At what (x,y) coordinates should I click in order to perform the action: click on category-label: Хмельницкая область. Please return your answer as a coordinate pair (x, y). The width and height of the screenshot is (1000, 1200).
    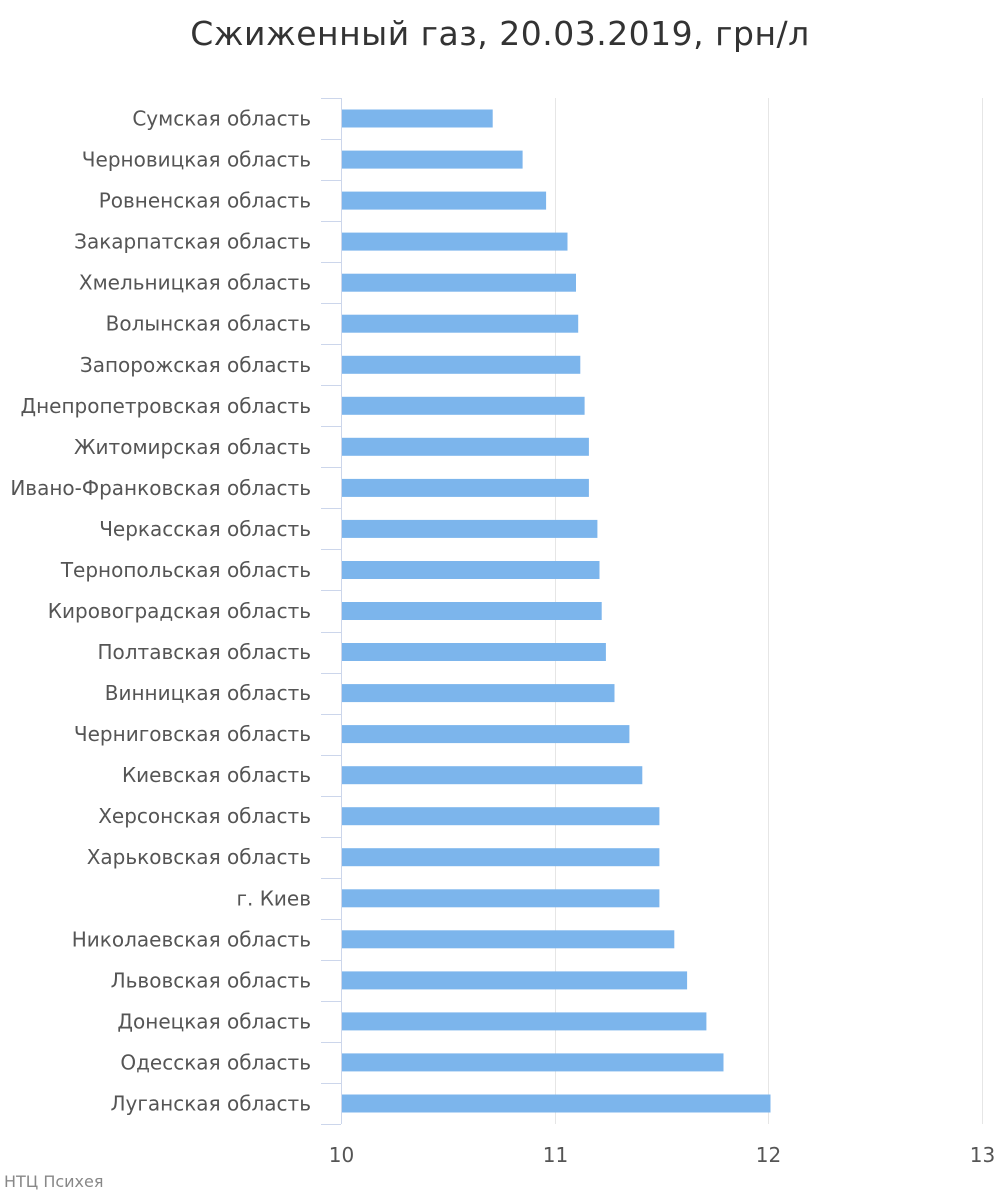
    Looking at the image, I should click on (195, 283).